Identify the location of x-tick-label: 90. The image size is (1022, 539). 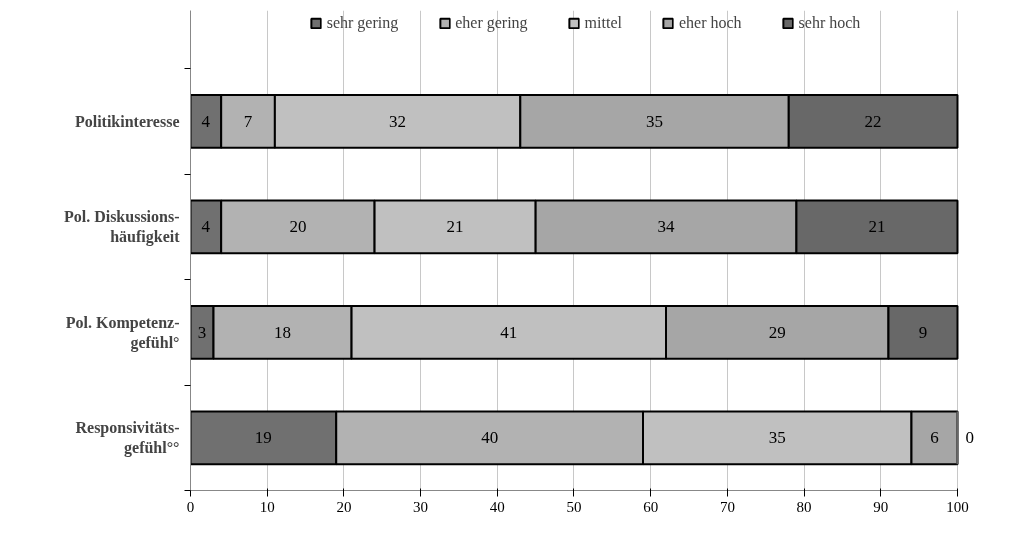
(881, 506).